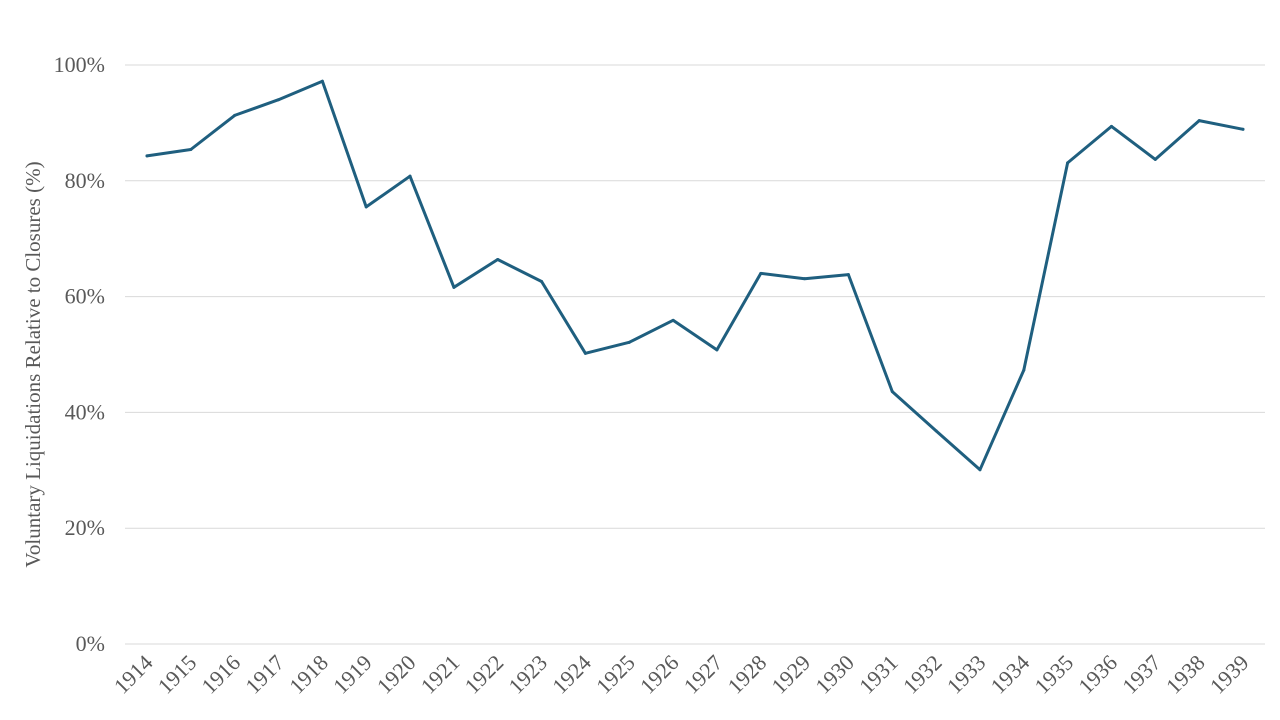  Describe the element at coordinates (747, 674) in the screenshot. I see `x-tick-label: 1928` at that location.